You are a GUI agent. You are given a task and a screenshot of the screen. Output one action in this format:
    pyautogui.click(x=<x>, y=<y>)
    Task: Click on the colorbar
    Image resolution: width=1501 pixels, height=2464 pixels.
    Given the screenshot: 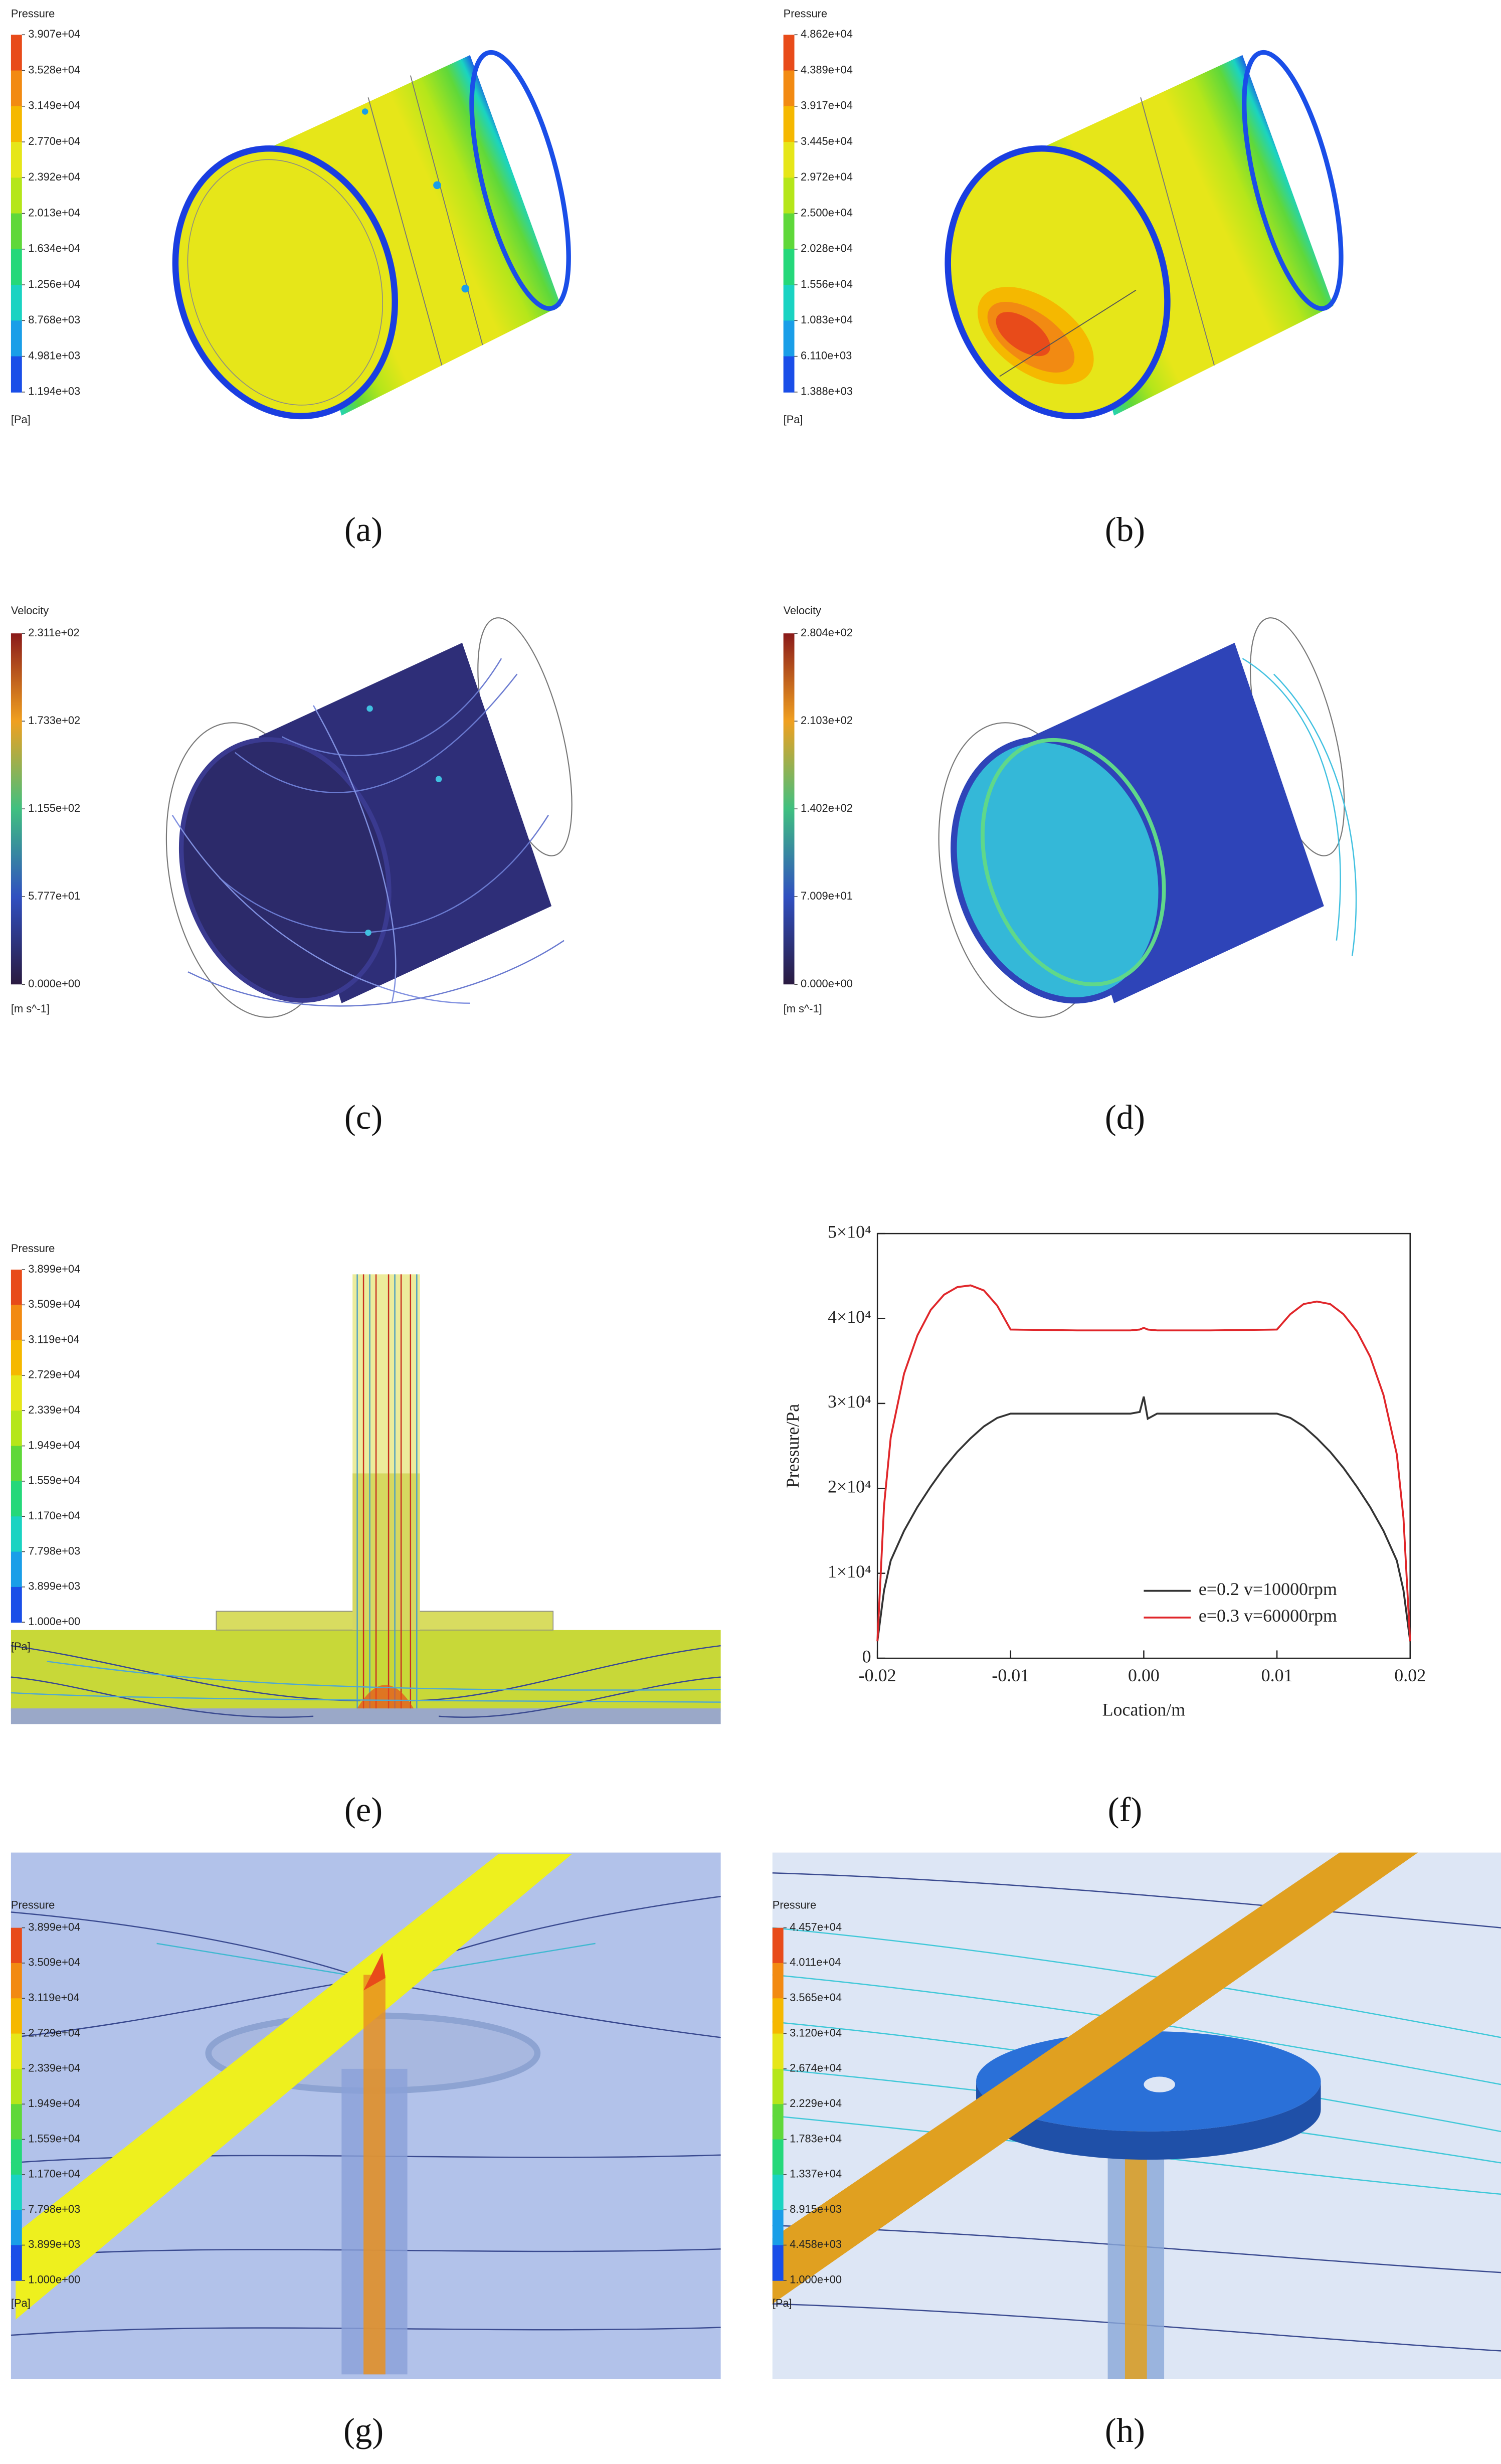 What is the action you would take?
    pyautogui.click(x=16, y=809)
    